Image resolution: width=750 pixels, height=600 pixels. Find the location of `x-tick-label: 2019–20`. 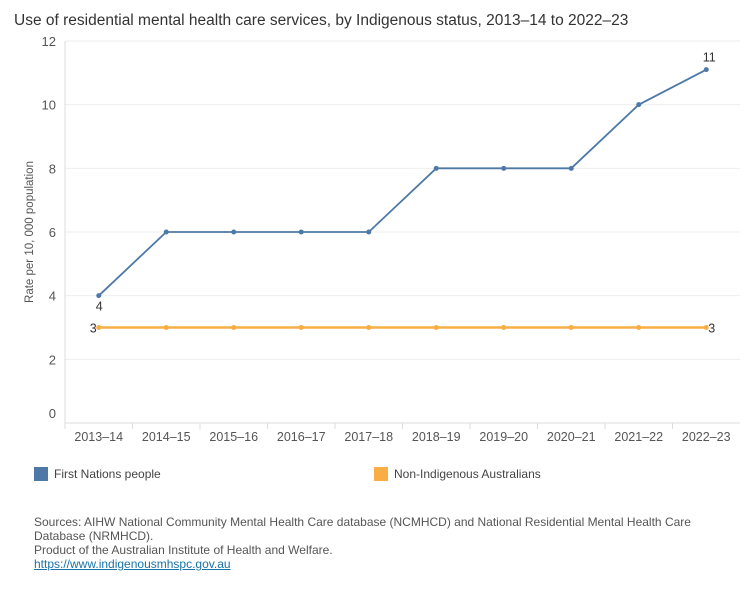

x-tick-label: 2019–20 is located at coordinates (503, 437).